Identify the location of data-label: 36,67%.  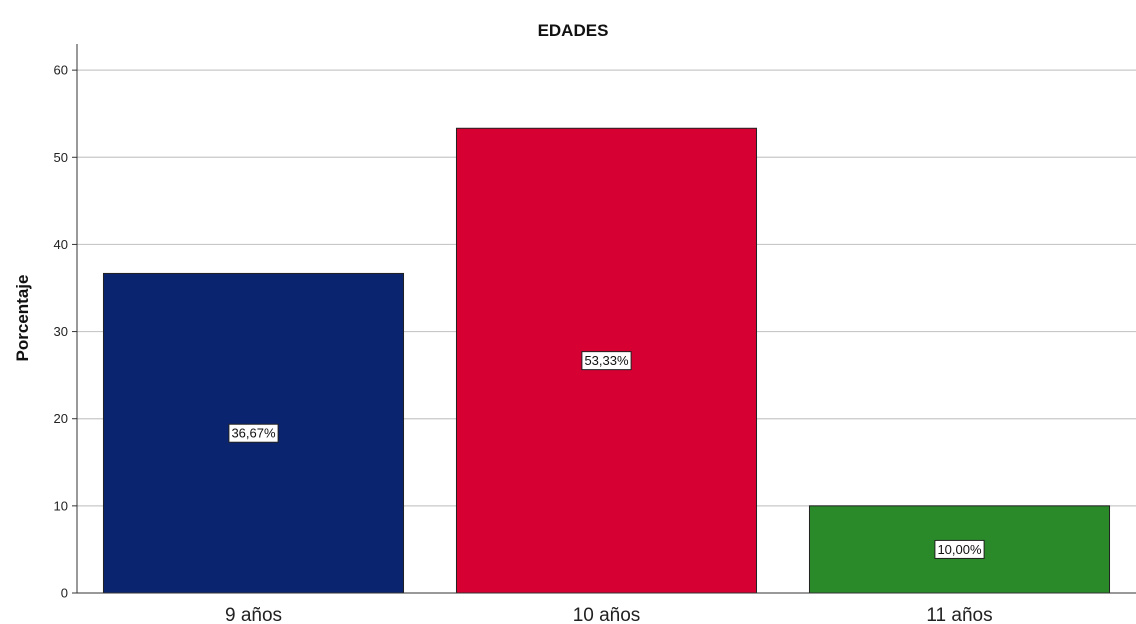
(253, 433).